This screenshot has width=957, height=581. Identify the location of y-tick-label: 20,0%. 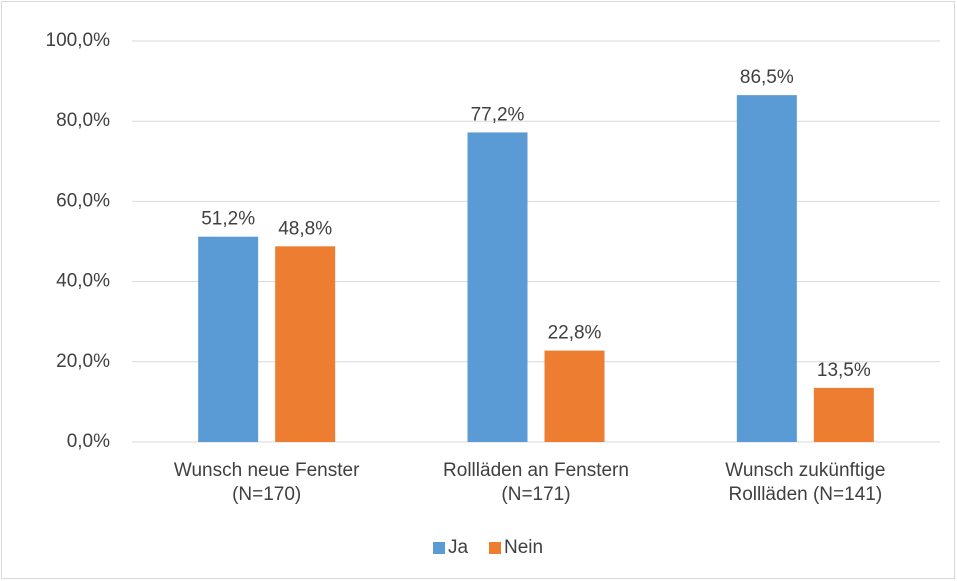
(83, 361).